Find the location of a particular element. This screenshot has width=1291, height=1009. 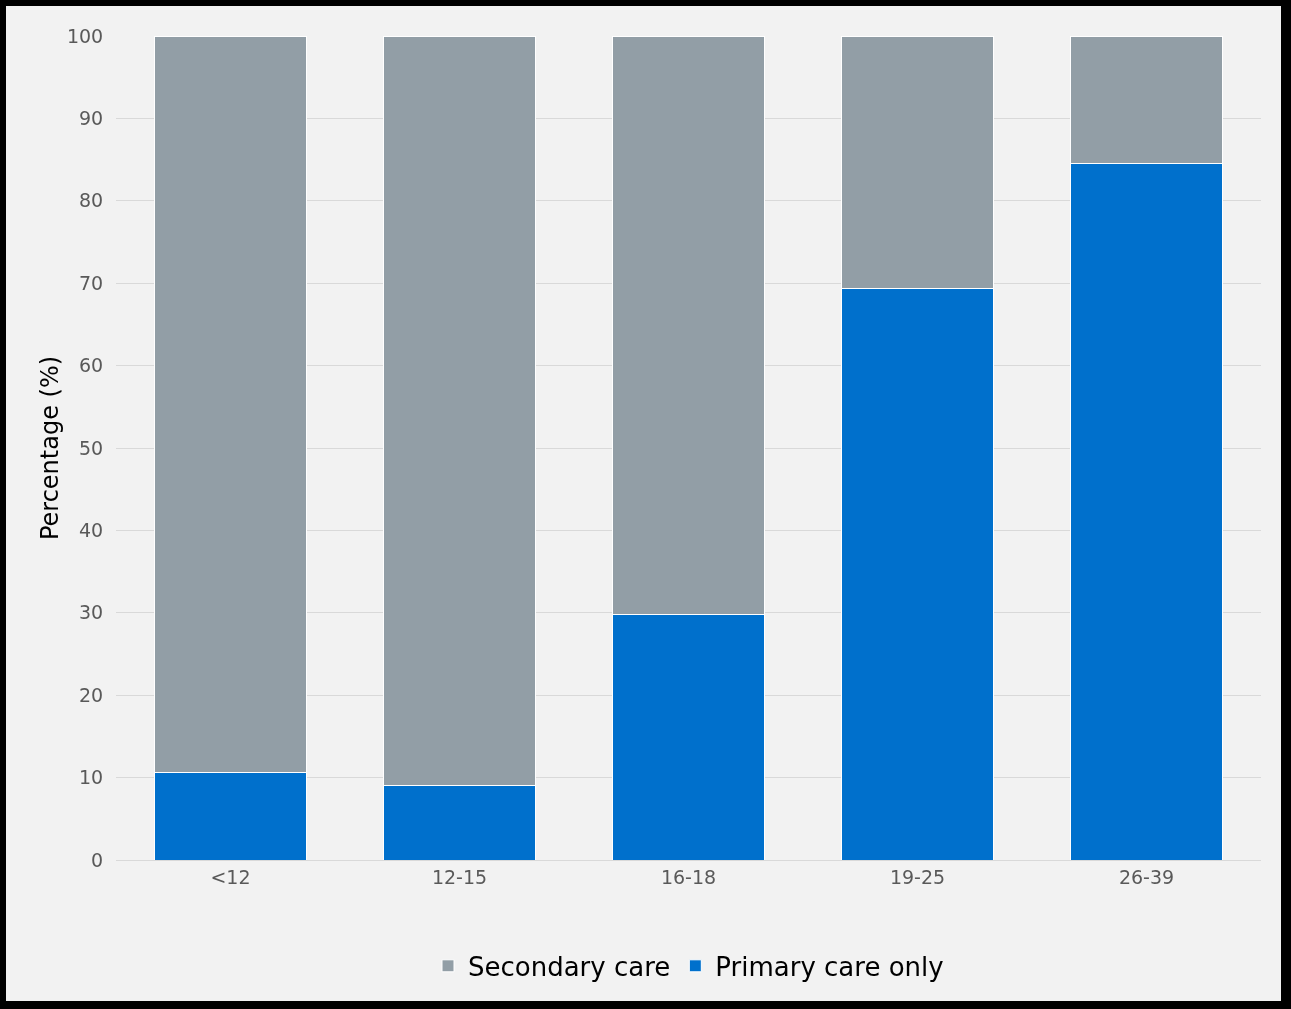

legend-label: Primary care only is located at coordinates (829, 966).